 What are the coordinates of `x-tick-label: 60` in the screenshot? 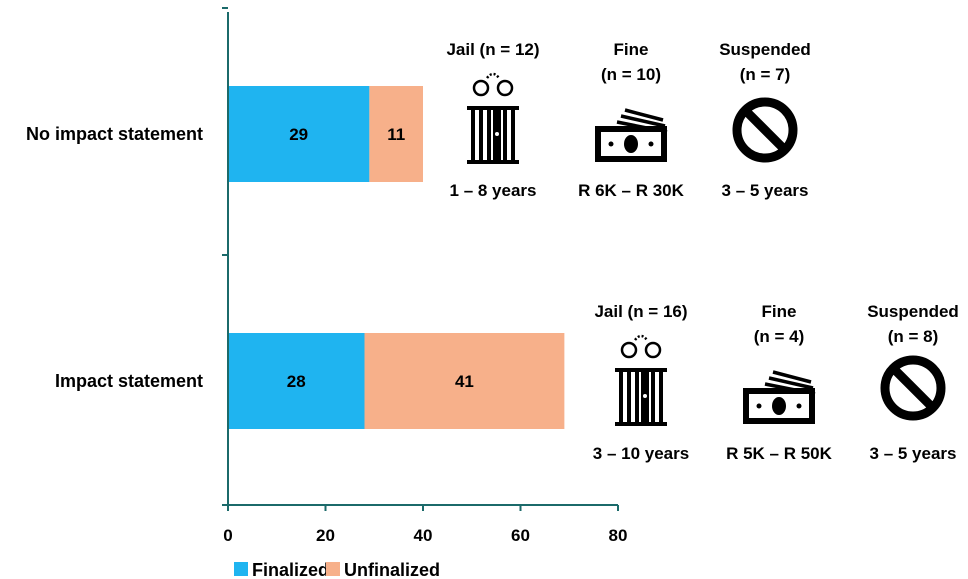 It's located at (520, 535).